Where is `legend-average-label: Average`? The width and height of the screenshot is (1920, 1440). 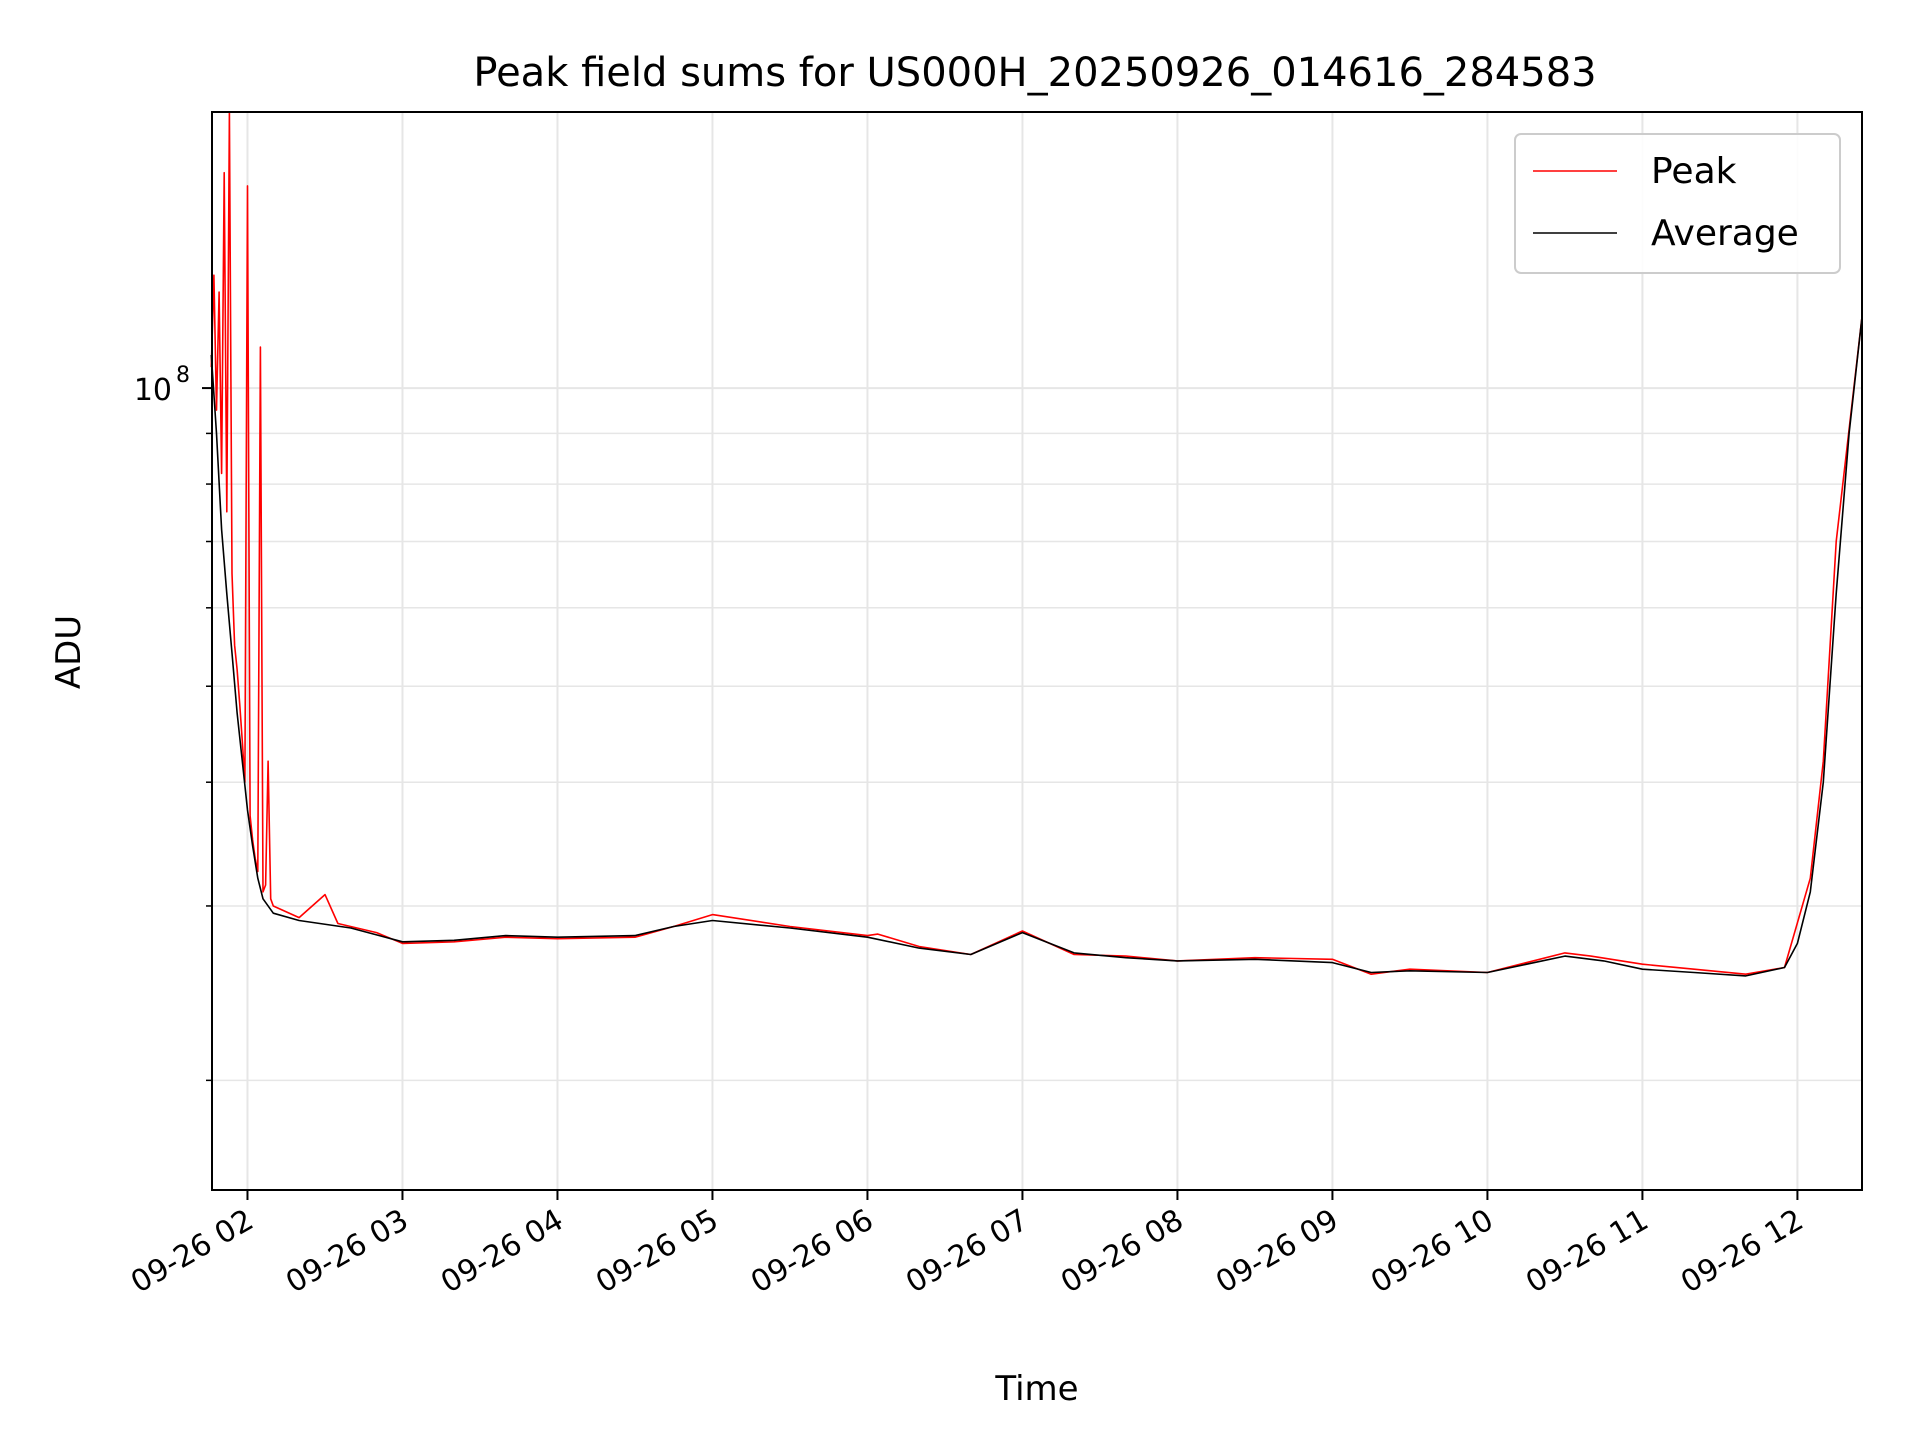
legend-average-label: Average is located at coordinates (1725, 233).